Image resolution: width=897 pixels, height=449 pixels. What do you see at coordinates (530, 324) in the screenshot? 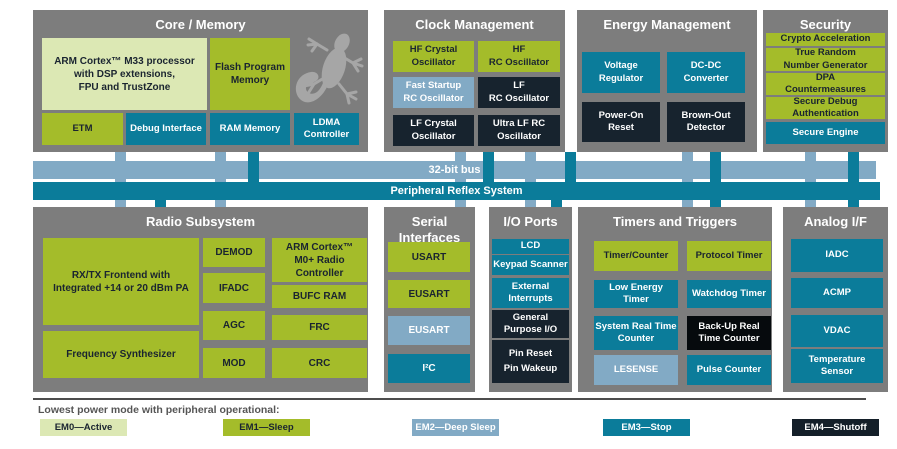
I see `block-general-purpose-io: General Purpose I/O` at bounding box center [530, 324].